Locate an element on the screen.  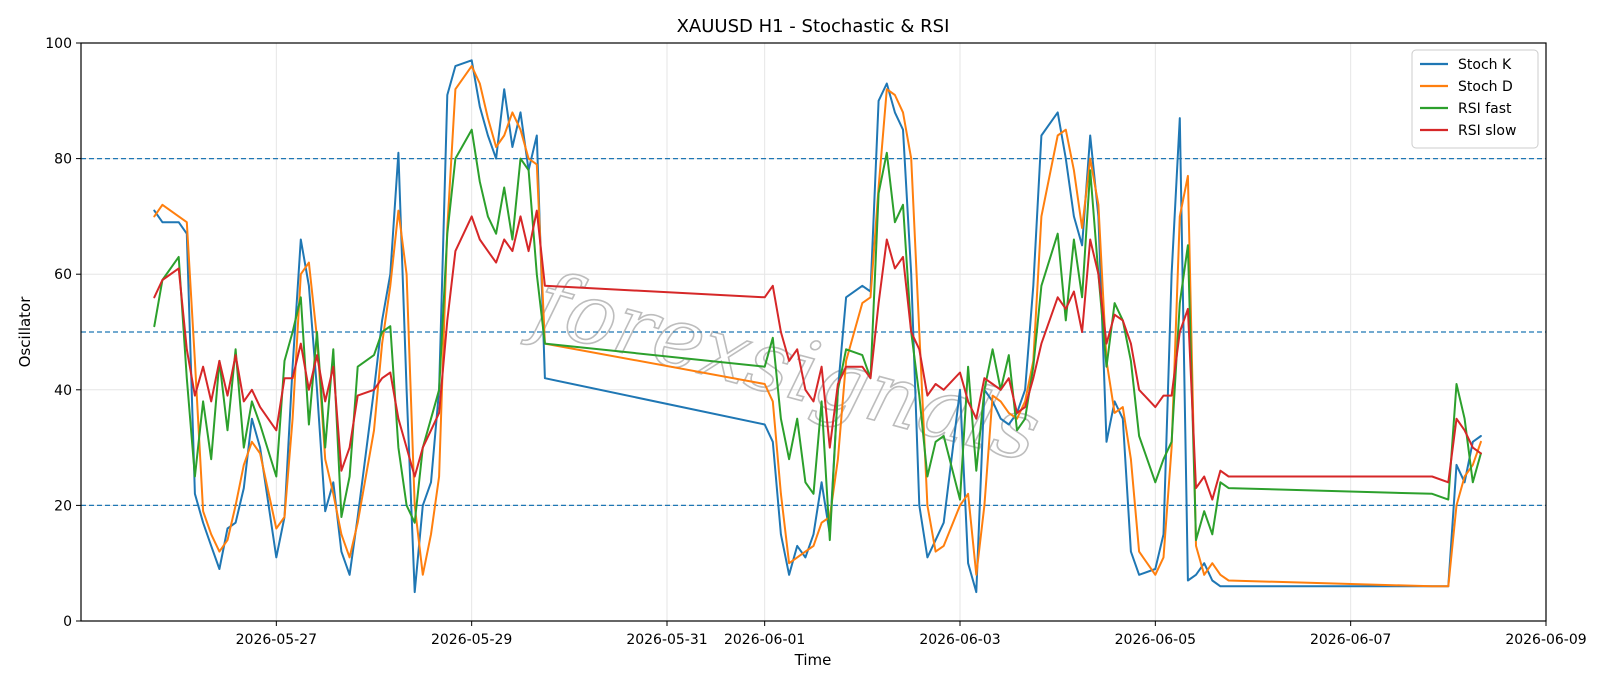
x-tick-label: 2026-05-29 is located at coordinates (471, 640).